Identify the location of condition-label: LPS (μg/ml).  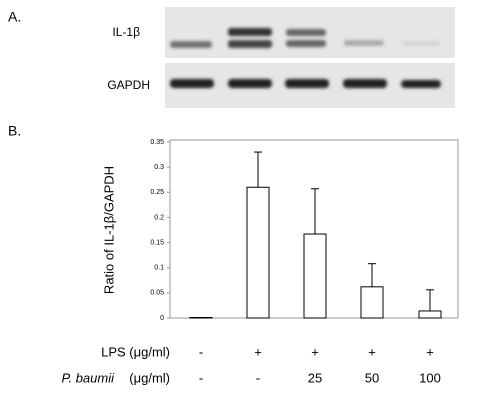
(135, 351).